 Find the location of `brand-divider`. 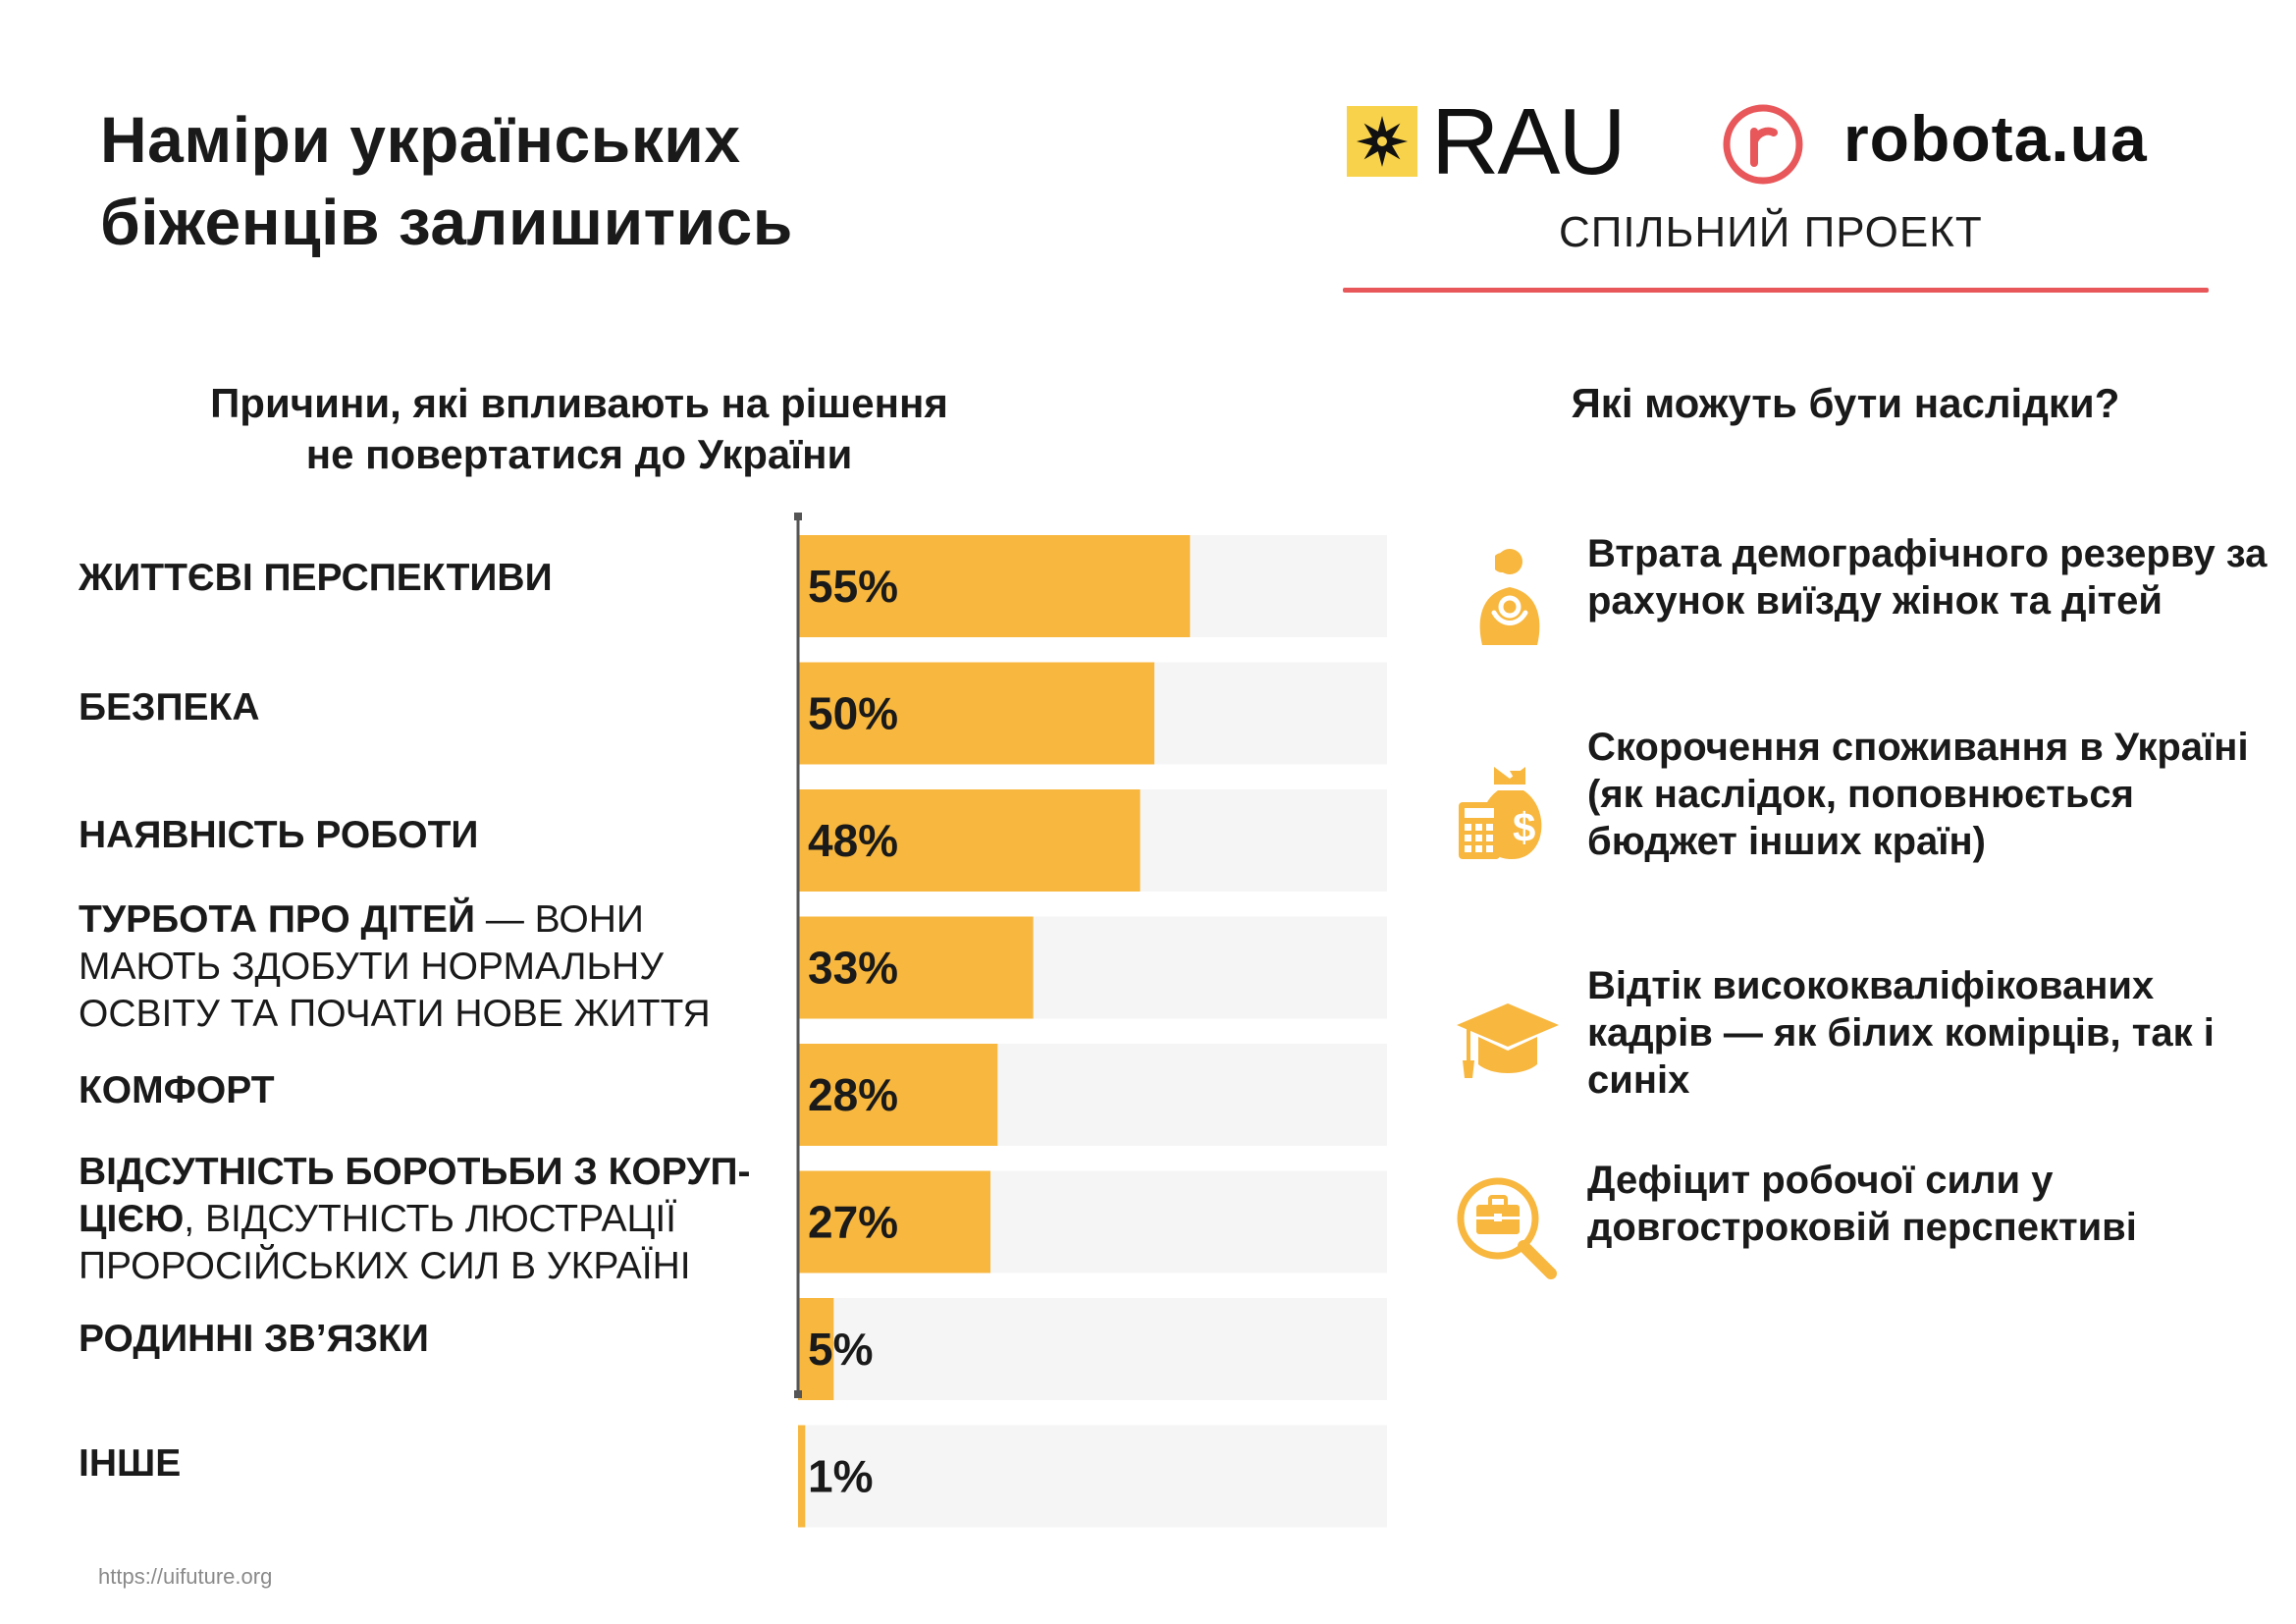

brand-divider is located at coordinates (1776, 290).